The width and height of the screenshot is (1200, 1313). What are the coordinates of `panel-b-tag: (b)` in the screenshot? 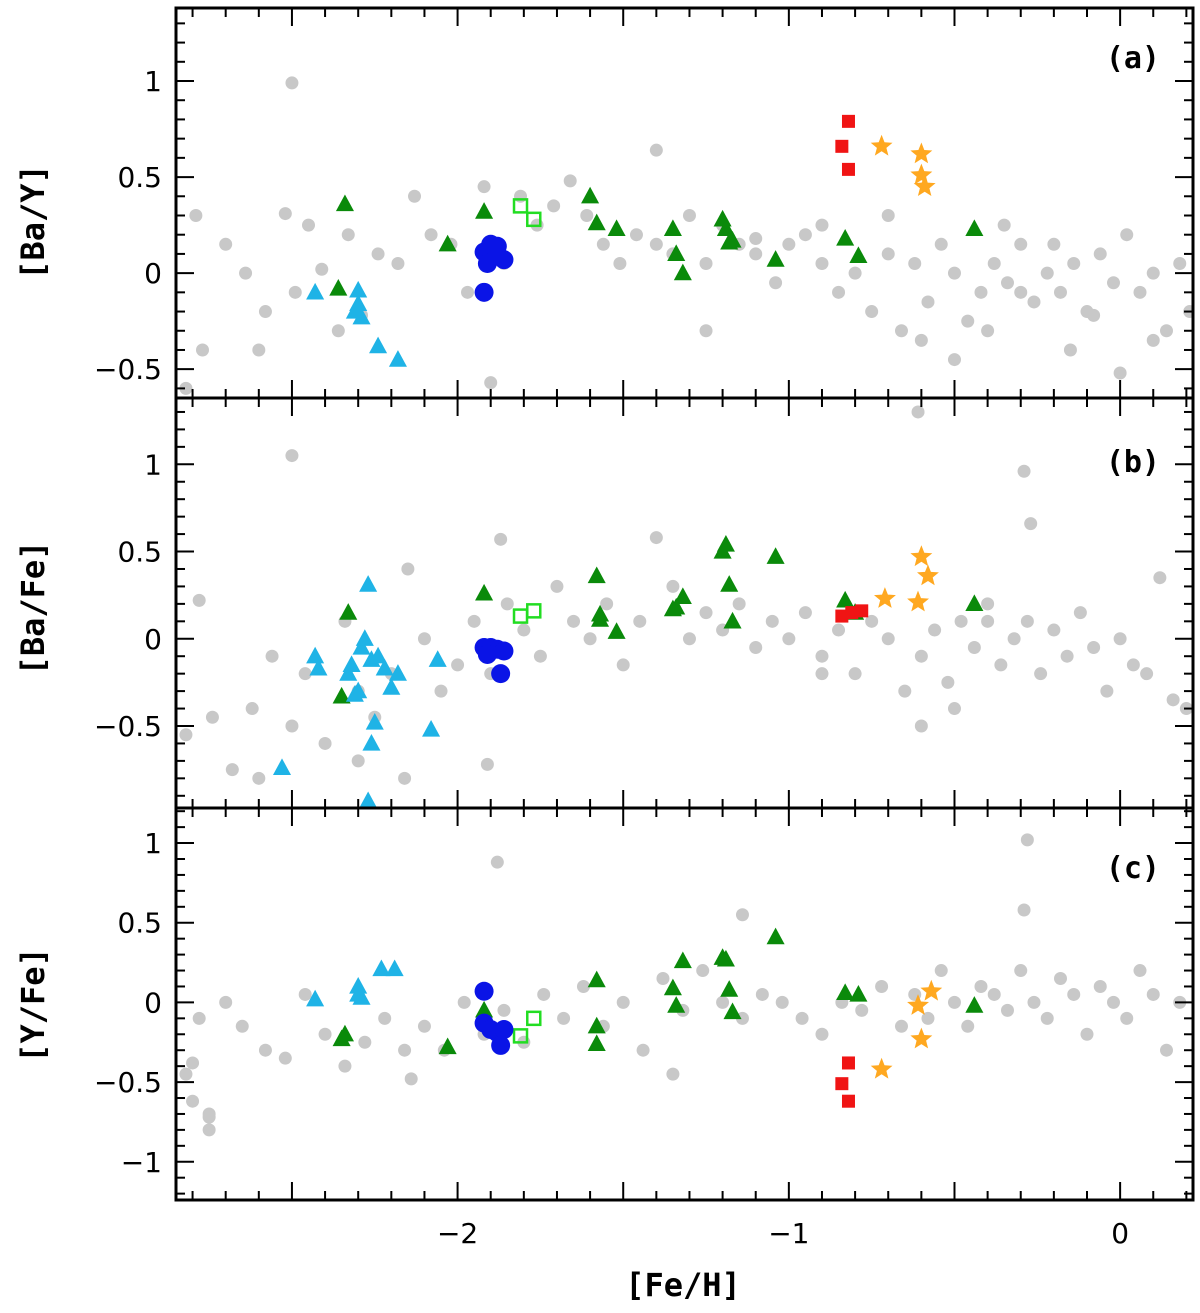 It's located at (1133, 462).